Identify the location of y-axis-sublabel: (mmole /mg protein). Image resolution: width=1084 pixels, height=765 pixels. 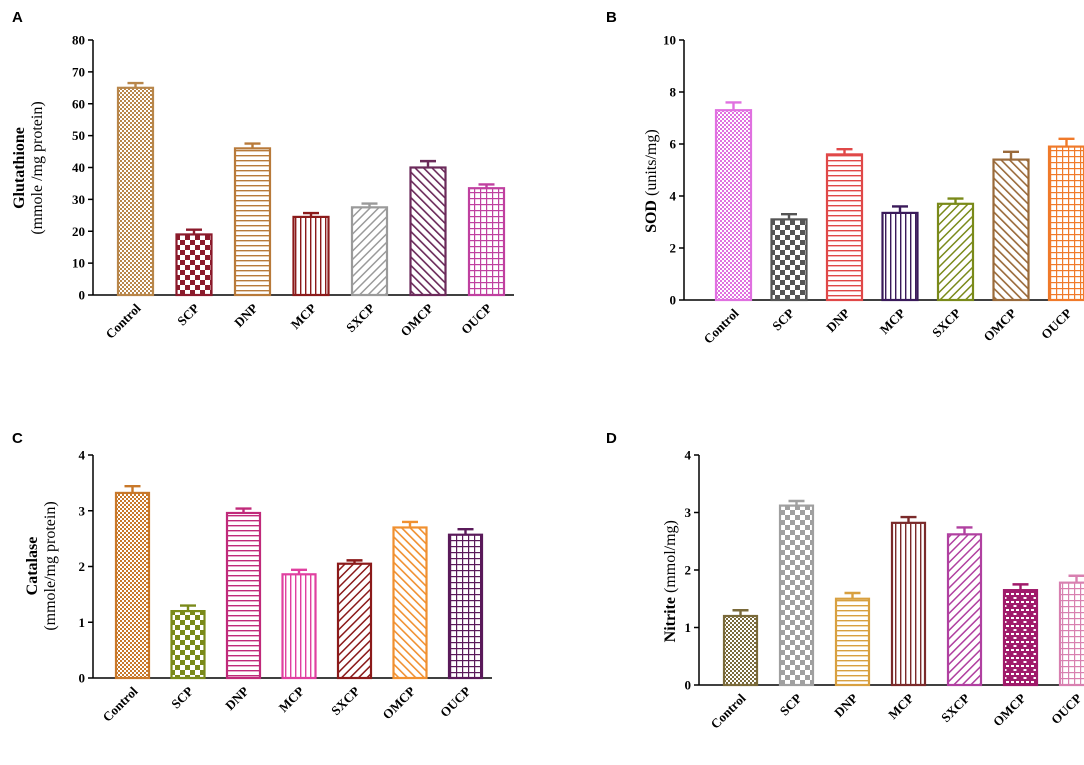
(37, 167).